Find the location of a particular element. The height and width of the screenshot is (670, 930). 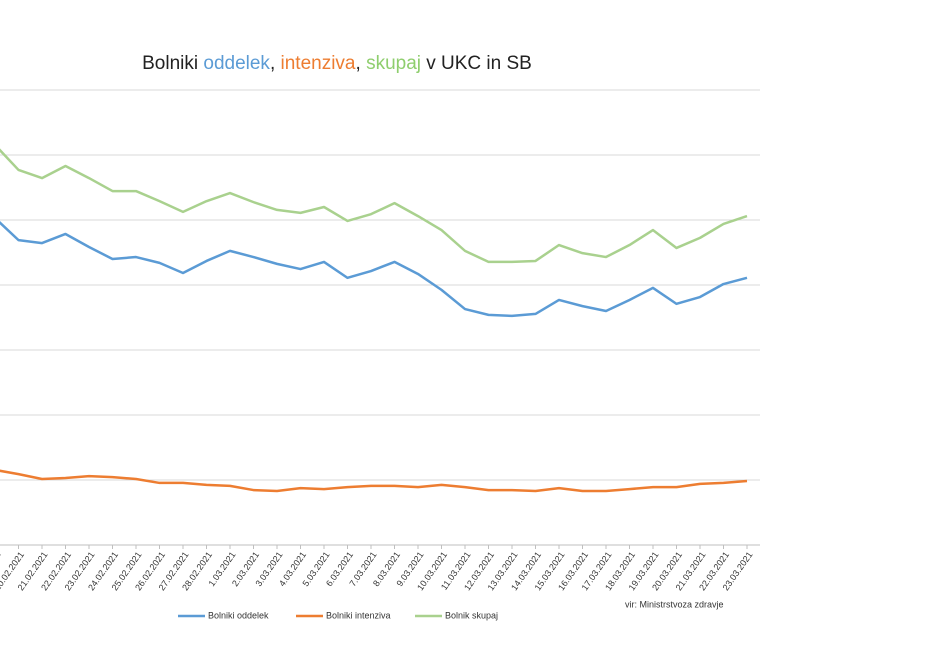

legend-label: Bolniki intenziva is located at coordinates (358, 615).